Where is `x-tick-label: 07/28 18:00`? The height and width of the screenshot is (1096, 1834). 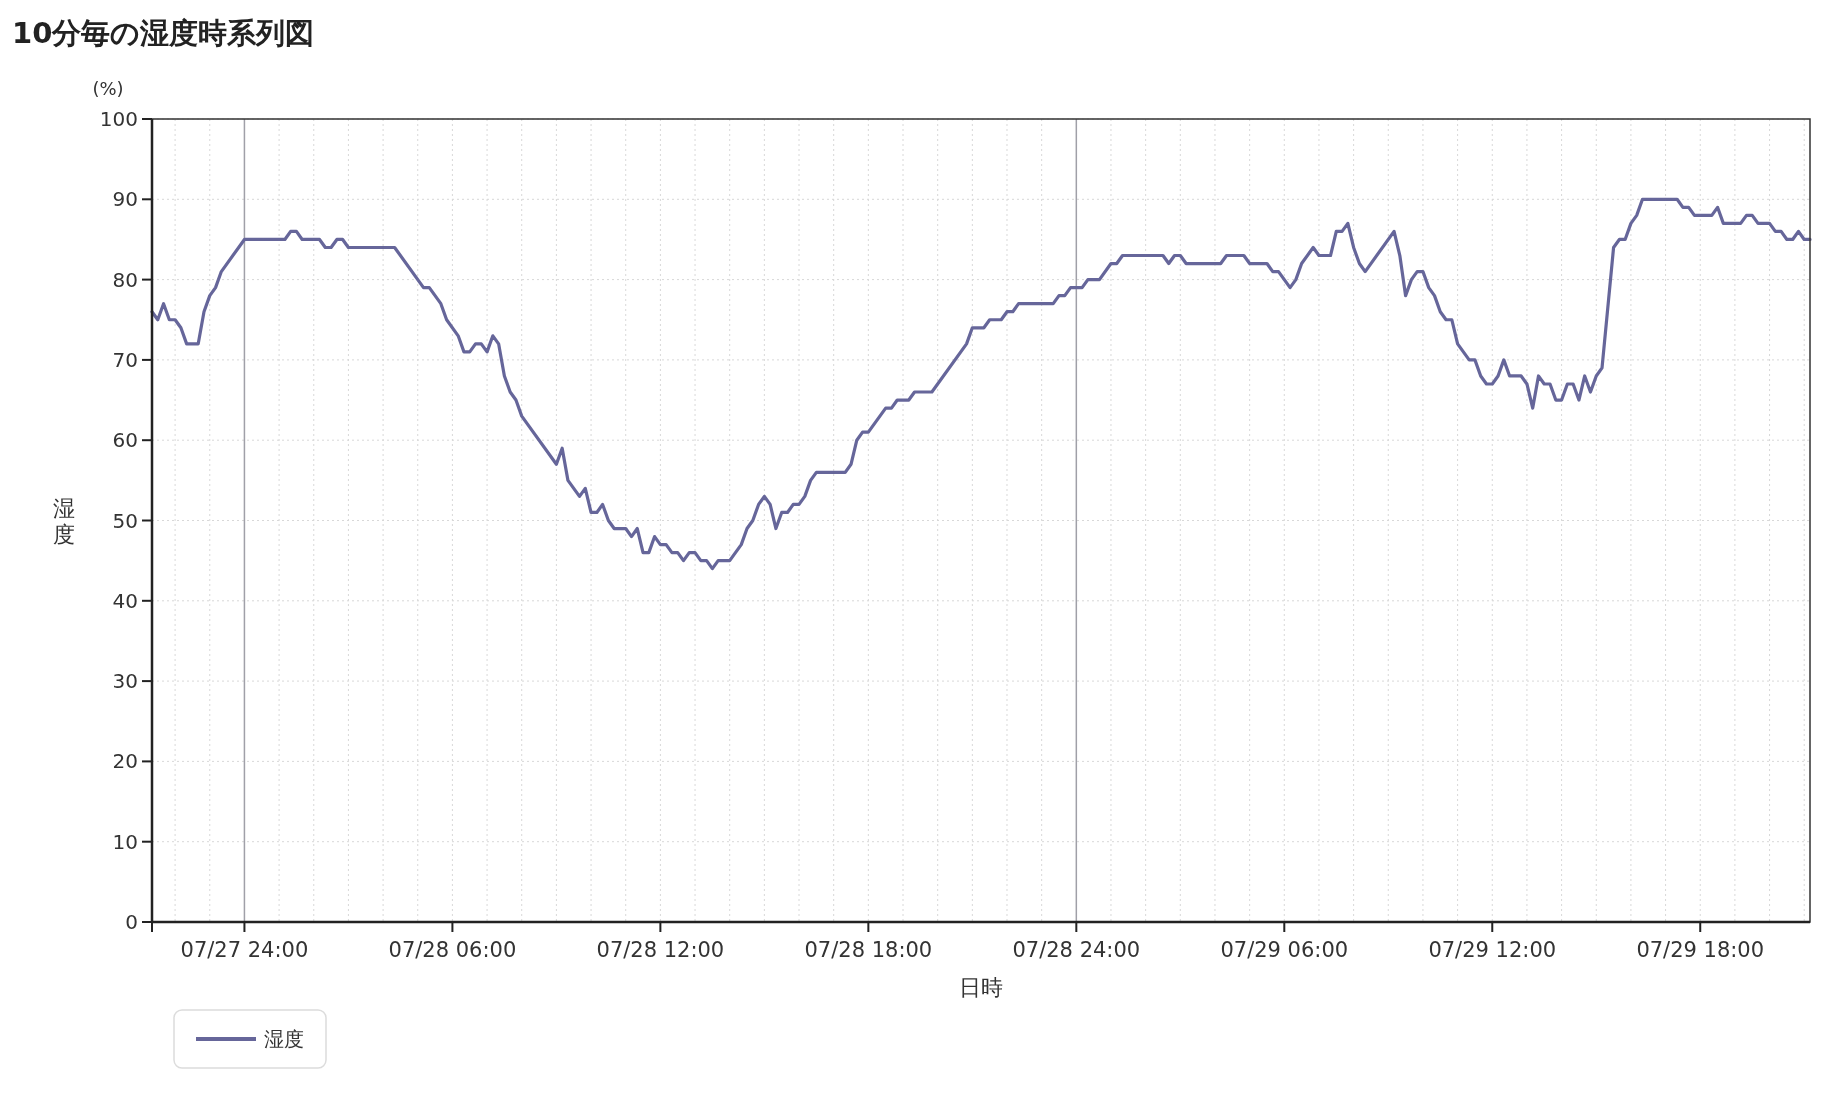 x-tick-label: 07/28 18:00 is located at coordinates (868, 950).